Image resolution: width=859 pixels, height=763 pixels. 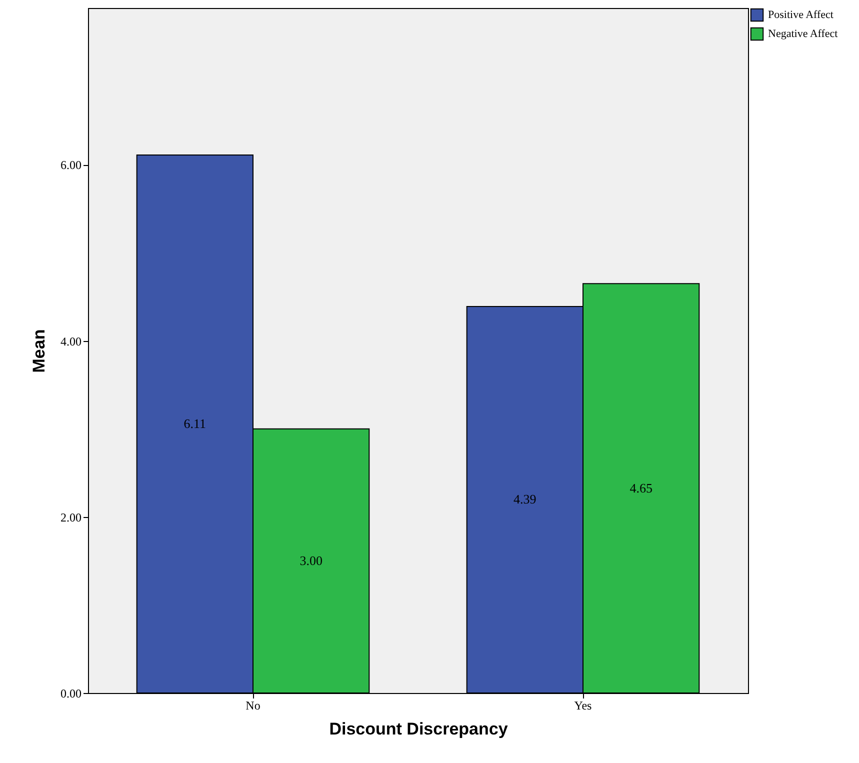 What do you see at coordinates (71, 165) in the screenshot?
I see `y-tick-label: 6.00` at bounding box center [71, 165].